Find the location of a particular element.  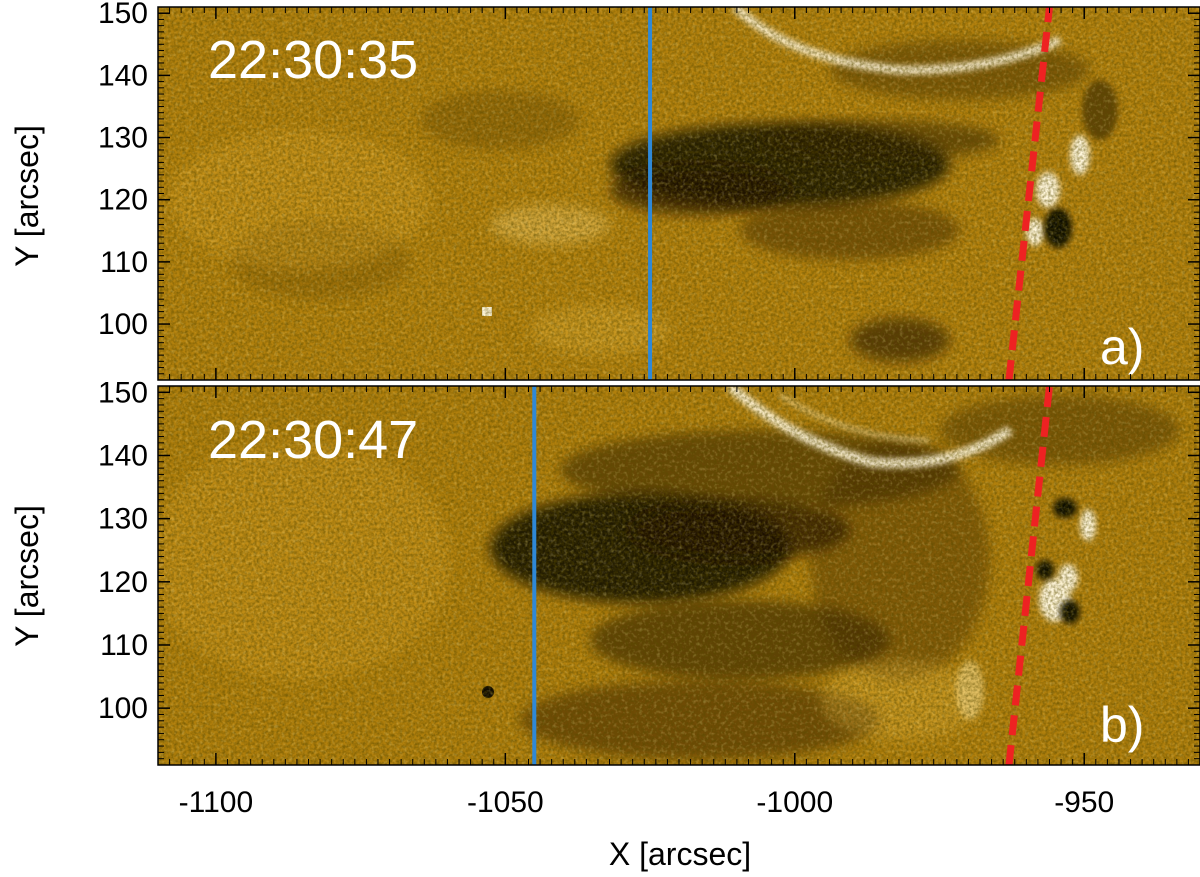

x-axis-title: X [arcsec] is located at coordinates (680, 854).